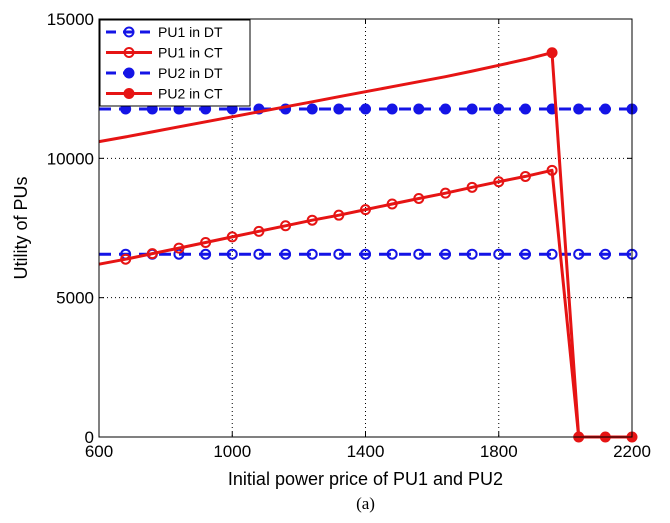 Image resolution: width=670 pixels, height=523 pixels. I want to click on legend: PU1 in DT PU1 in CT PU2 in DT PU2 in CT, so click(175, 63).